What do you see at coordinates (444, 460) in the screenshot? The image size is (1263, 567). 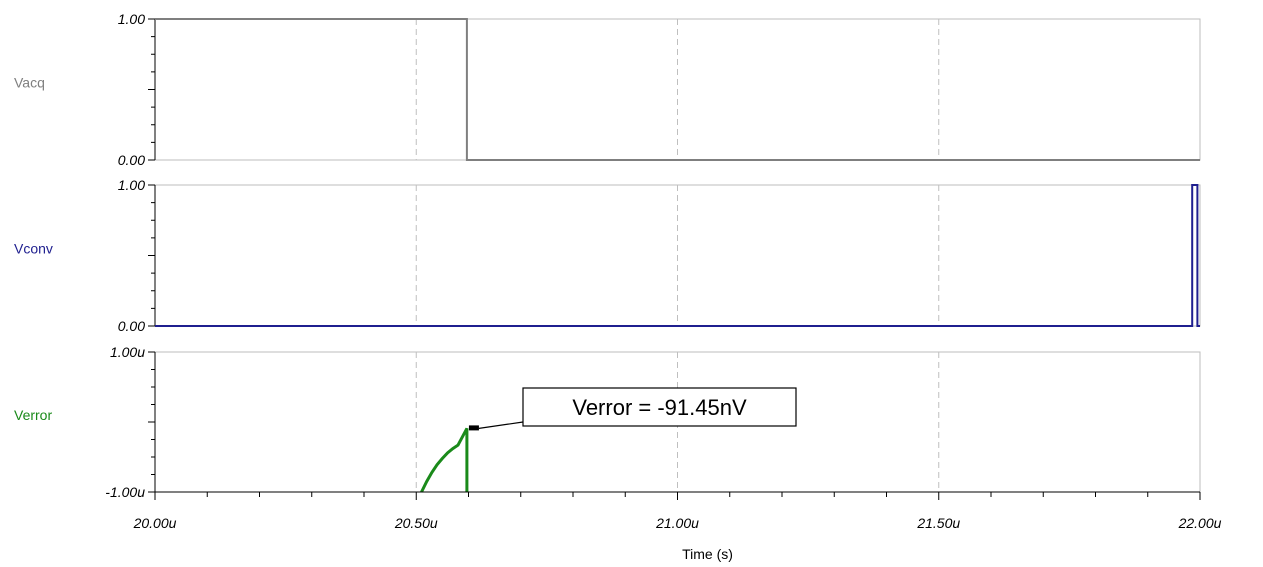 I see `series-line-verror` at bounding box center [444, 460].